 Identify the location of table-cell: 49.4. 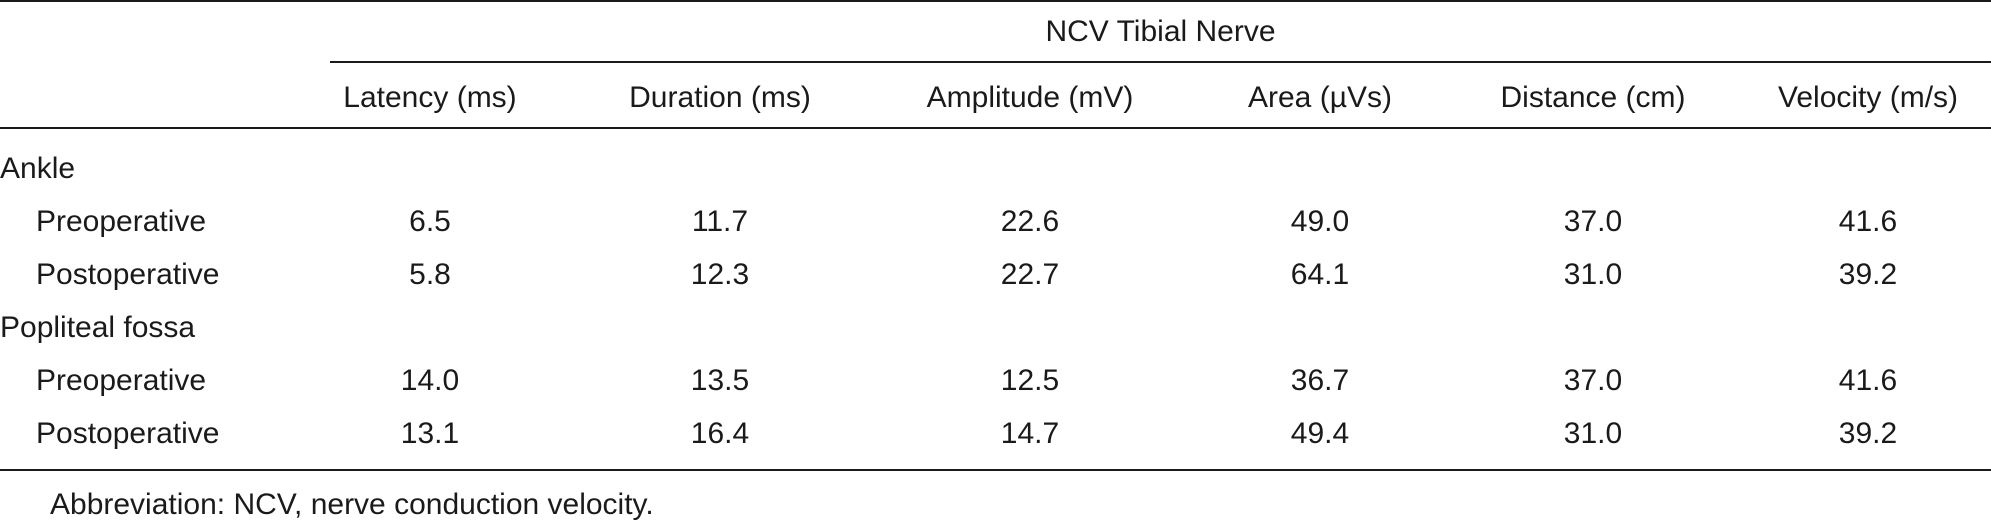
(1320, 434).